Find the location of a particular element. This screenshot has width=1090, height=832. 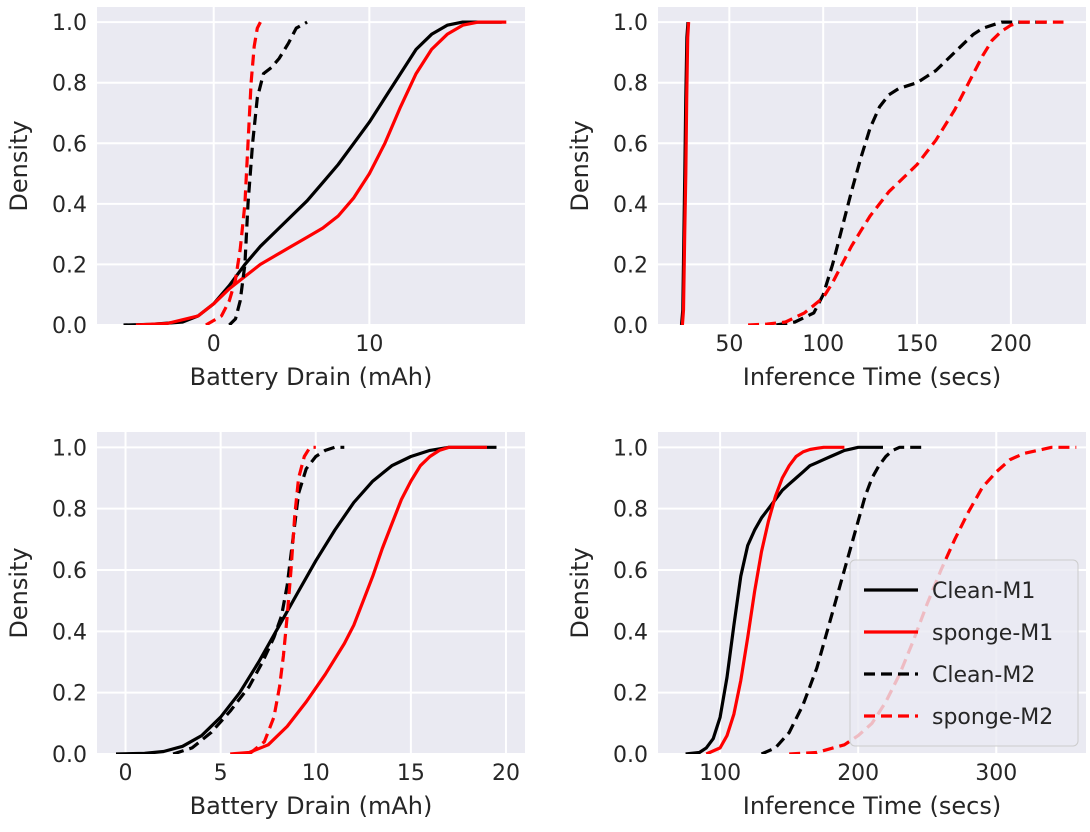

bottom-left-x-tick-label: 15 is located at coordinates (411, 773).